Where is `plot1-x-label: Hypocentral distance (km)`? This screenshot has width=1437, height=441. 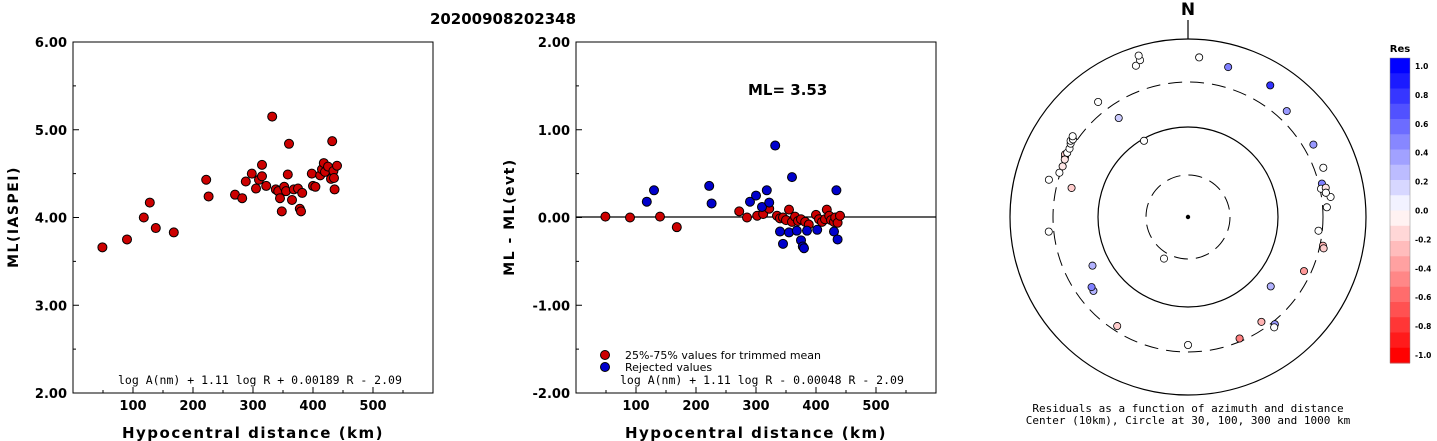
plot1-x-label: Hypocentral distance (km) is located at coordinates (253, 432).